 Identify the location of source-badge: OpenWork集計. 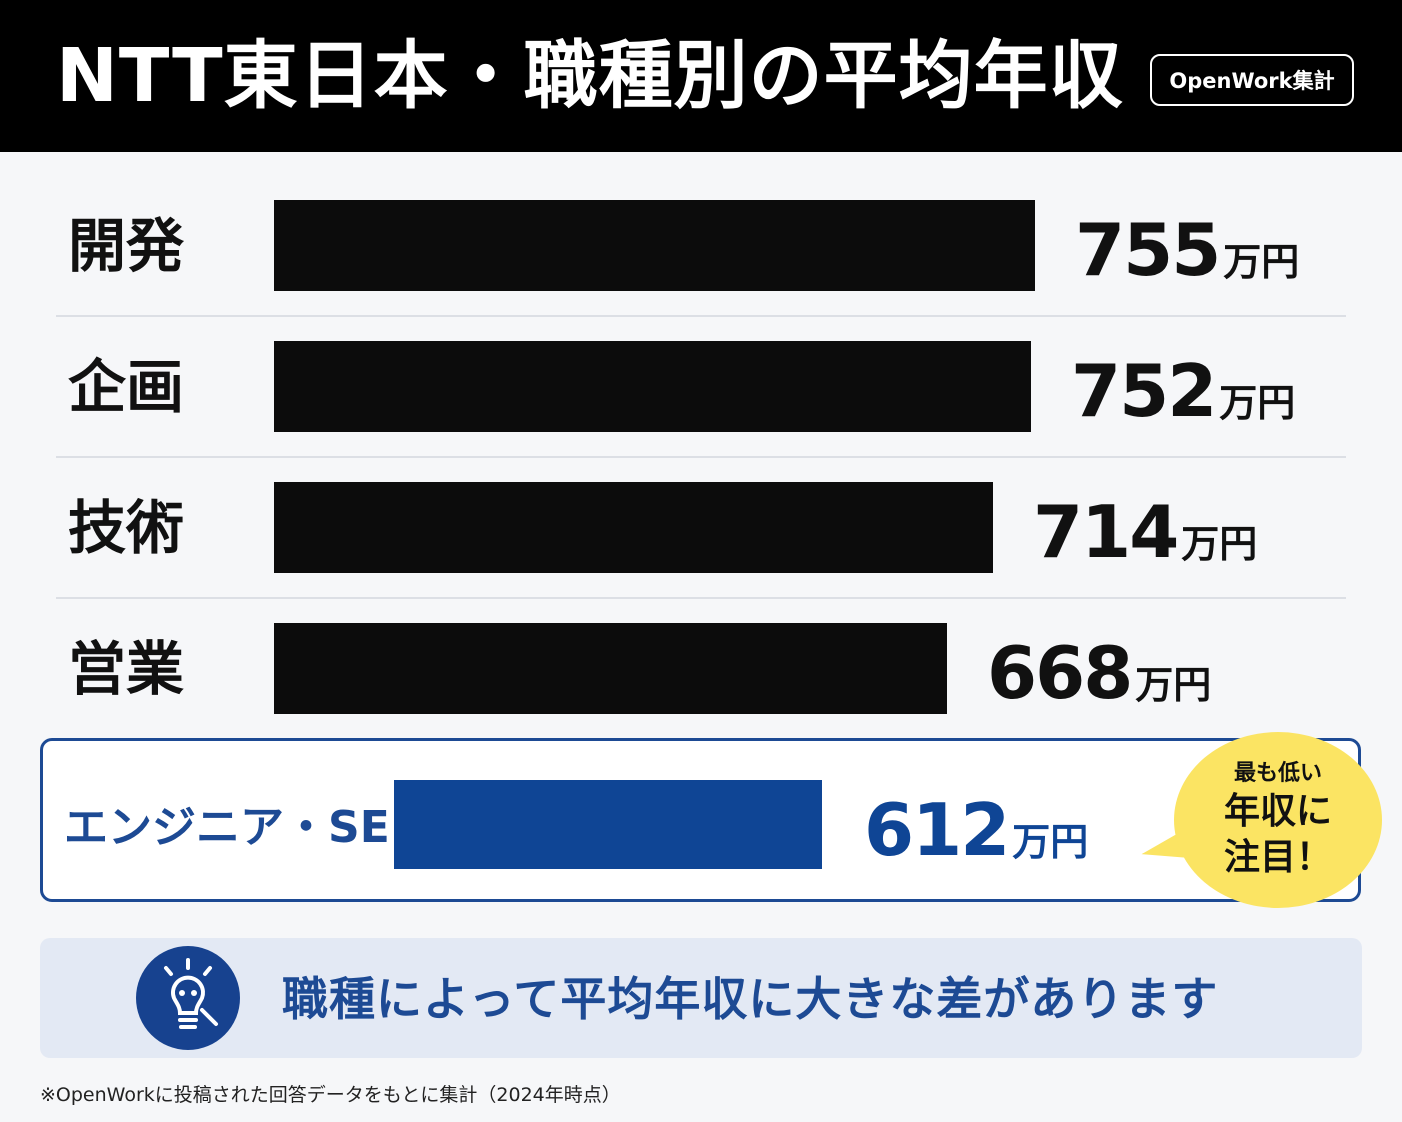
(1252, 80).